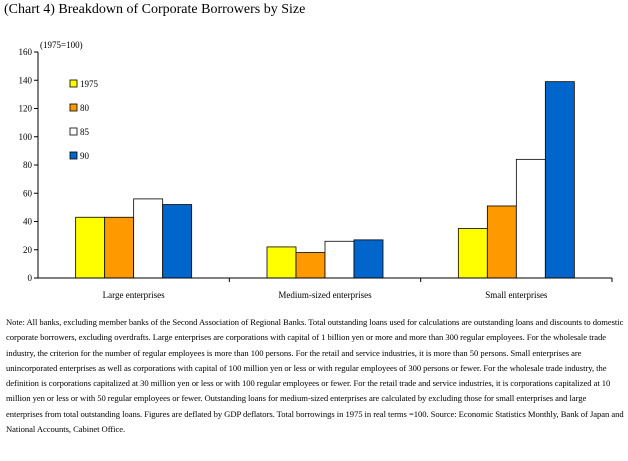  What do you see at coordinates (28, 193) in the screenshot?
I see `y-tick-label: 60` at bounding box center [28, 193].